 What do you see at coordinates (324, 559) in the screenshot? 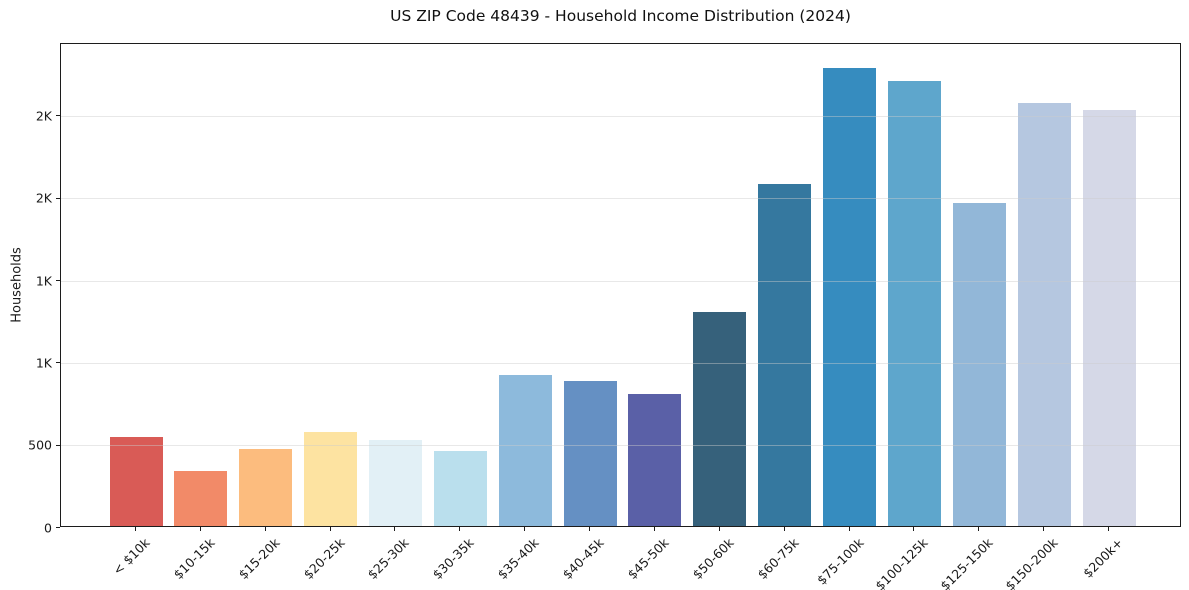
I see `x-tick-label: $20-25k` at bounding box center [324, 559].